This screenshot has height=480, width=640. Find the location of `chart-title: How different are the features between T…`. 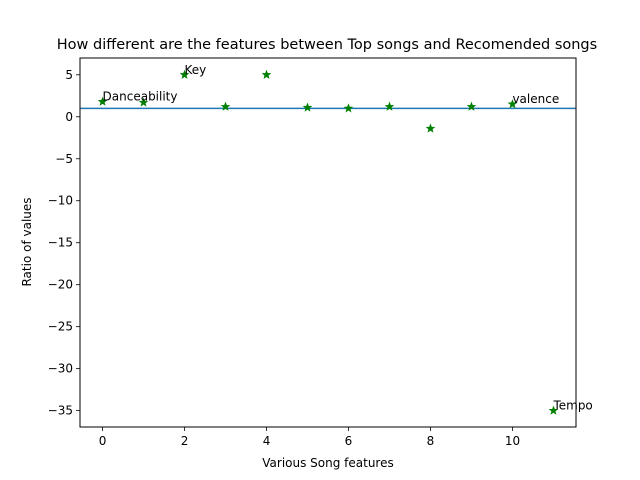

chart-title: How different are the features between T… is located at coordinates (327, 45).